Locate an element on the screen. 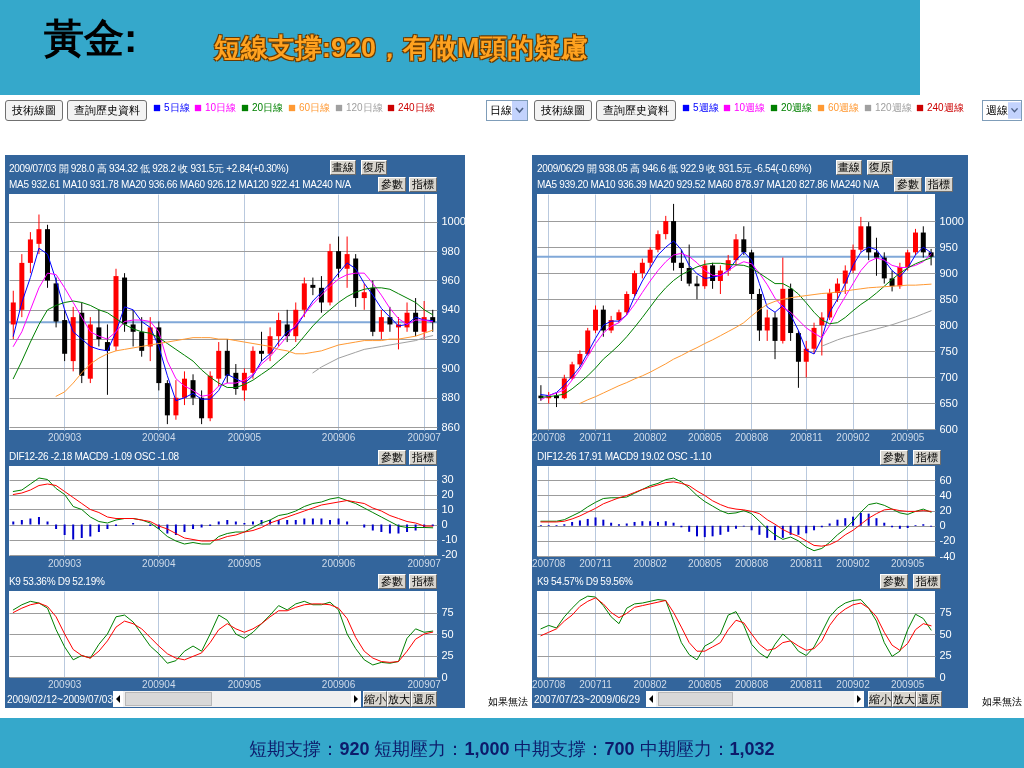 This screenshot has height=768, width=1024. text: 2009/02/12~2009/07/03 is located at coordinates (60, 699).